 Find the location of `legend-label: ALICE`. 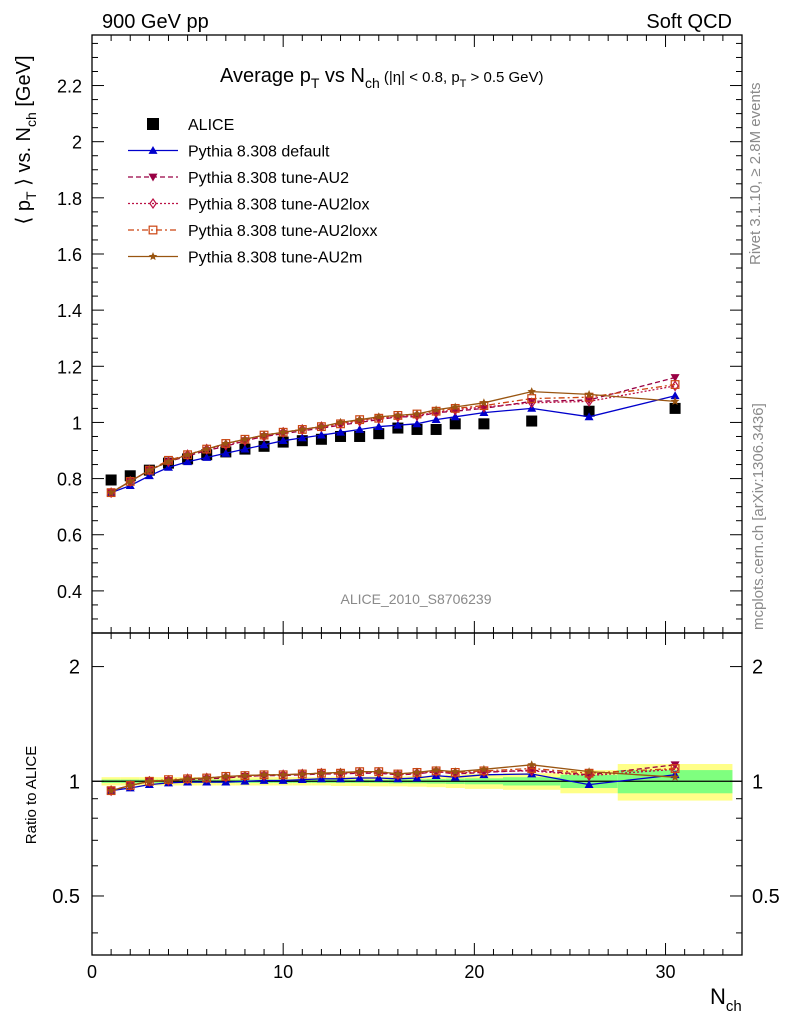

legend-label: ALICE is located at coordinates (211, 125).